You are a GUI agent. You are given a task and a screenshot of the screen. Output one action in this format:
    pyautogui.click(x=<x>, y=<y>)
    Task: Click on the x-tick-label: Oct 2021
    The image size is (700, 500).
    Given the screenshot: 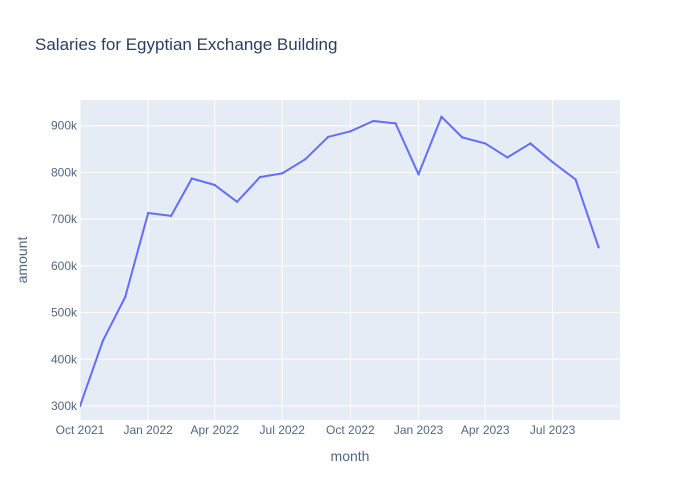 What is the action you would take?
    pyautogui.click(x=80, y=430)
    